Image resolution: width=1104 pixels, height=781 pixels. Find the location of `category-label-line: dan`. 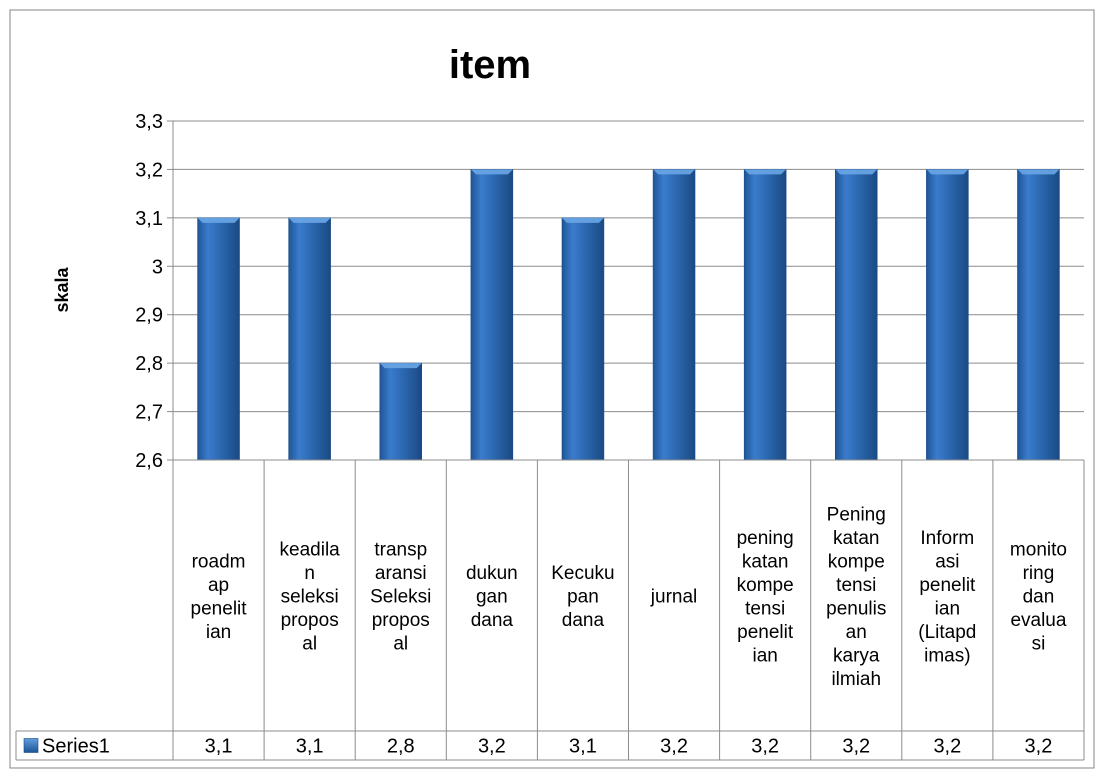

category-label-line: dan is located at coordinates (1039, 597).